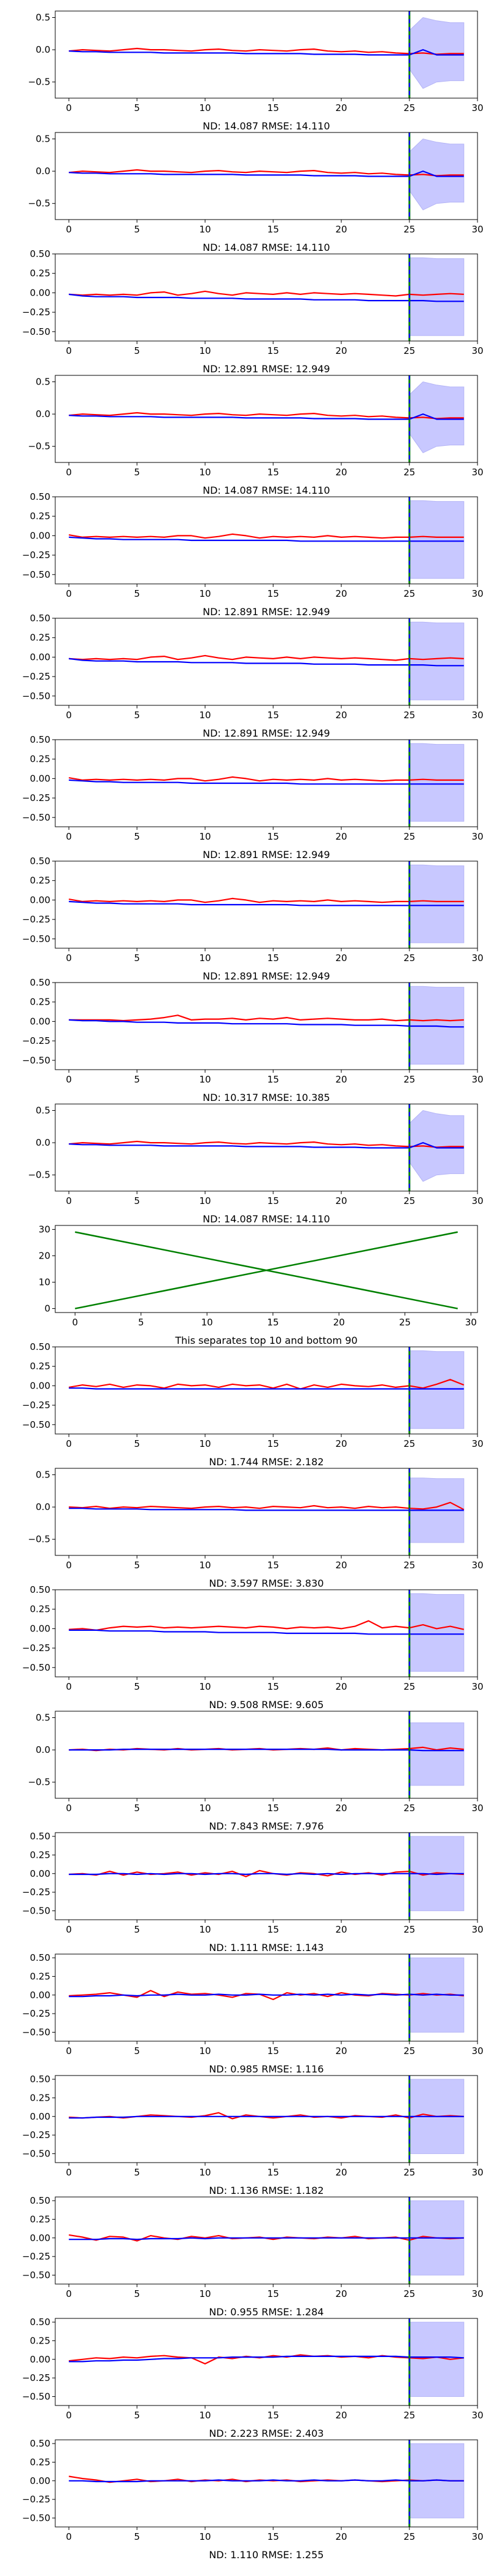 The width and height of the screenshot is (491, 2576). What do you see at coordinates (39, 1539) in the screenshot?
I see `y-tick-label: −0.5` at bounding box center [39, 1539].